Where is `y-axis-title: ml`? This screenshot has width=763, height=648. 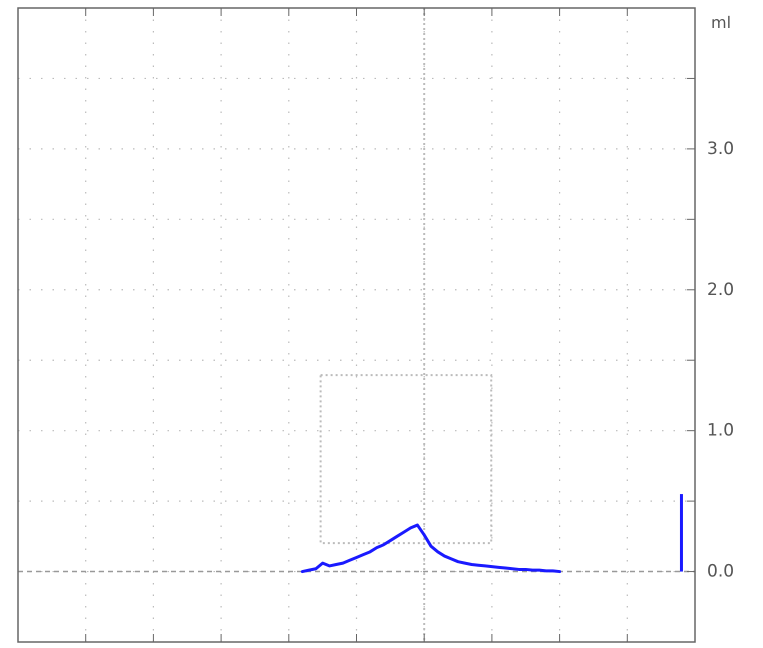
y-axis-title: ml is located at coordinates (721, 22).